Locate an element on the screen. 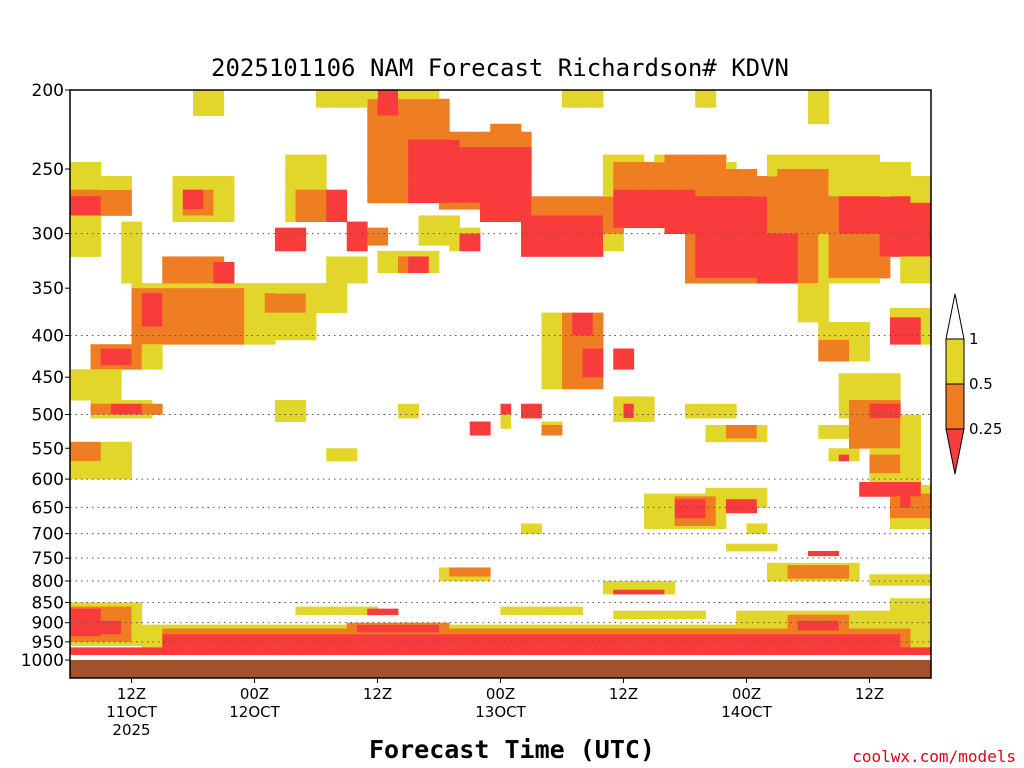  chart-title: 2025101106 NAM Forecast Richardson# KDVN is located at coordinates (500, 68).